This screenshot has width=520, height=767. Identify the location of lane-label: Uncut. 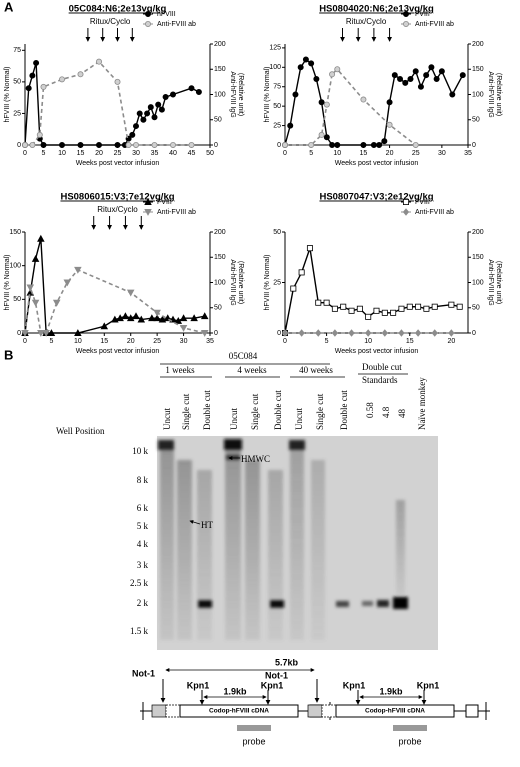
(234, 419).